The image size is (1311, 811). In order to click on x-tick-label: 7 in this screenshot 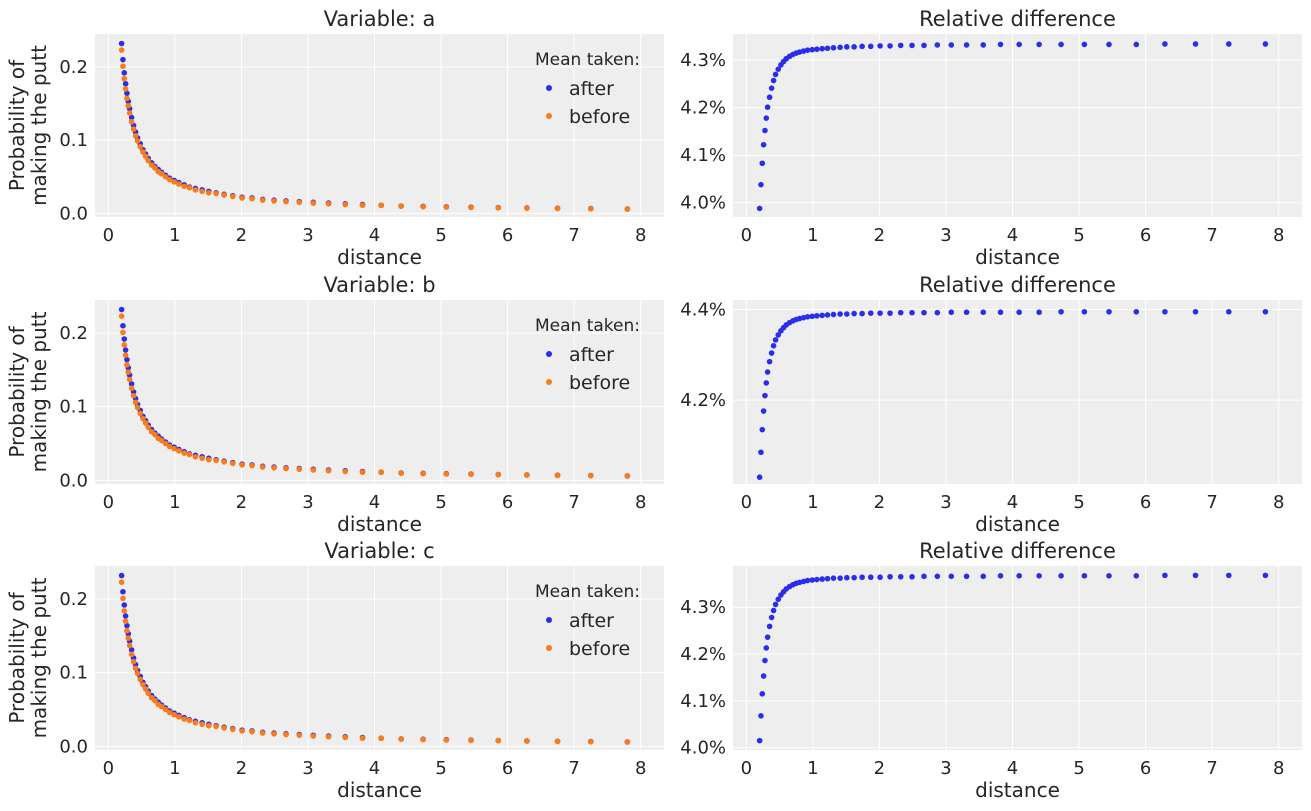, I will do `click(573, 235)`.